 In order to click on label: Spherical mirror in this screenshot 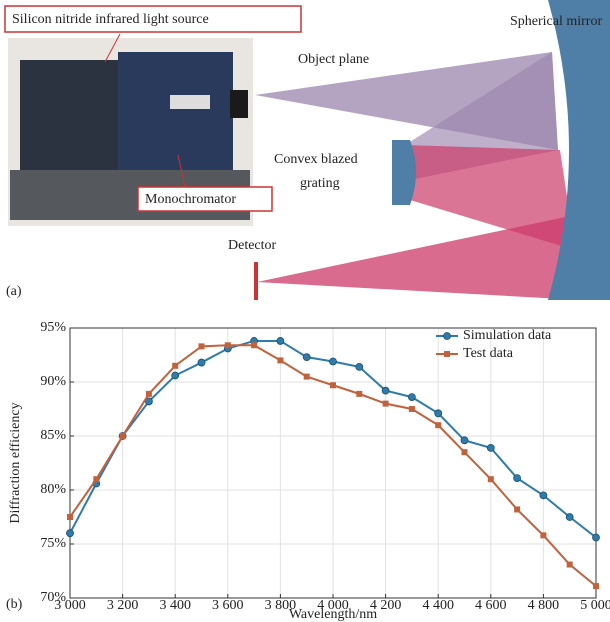, I will do `click(556, 21)`.